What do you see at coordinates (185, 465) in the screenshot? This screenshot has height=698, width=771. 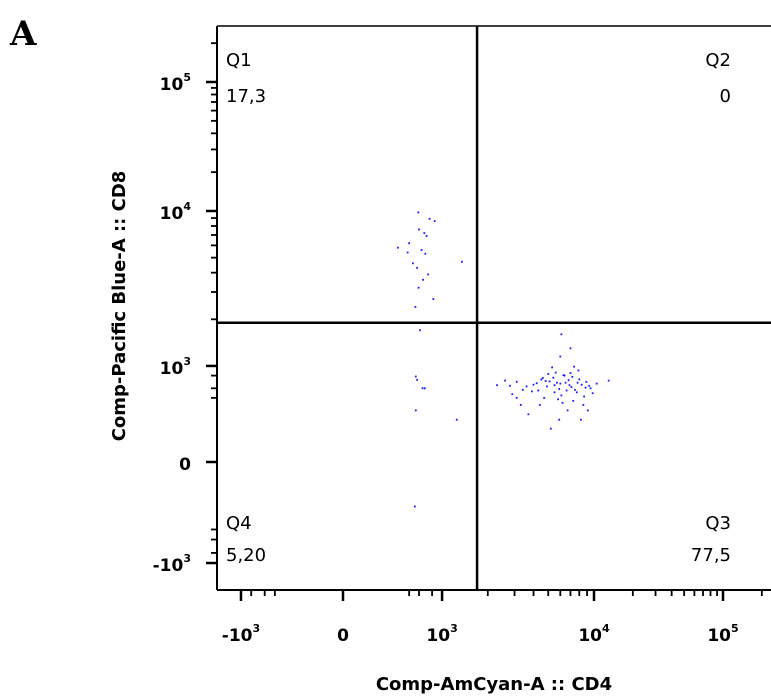 I see `y-tick-label: 0` at bounding box center [185, 465].